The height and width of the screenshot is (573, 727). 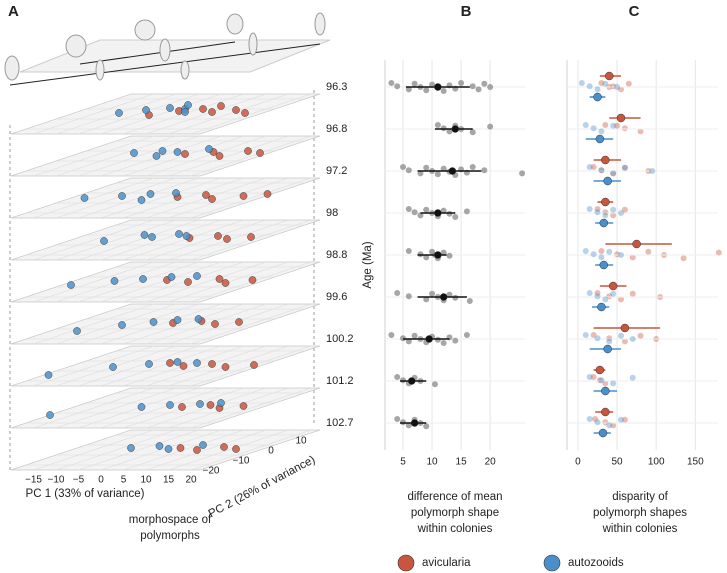 What do you see at coordinates (403, 462) in the screenshot?
I see `x-tick-label: 5` at bounding box center [403, 462].